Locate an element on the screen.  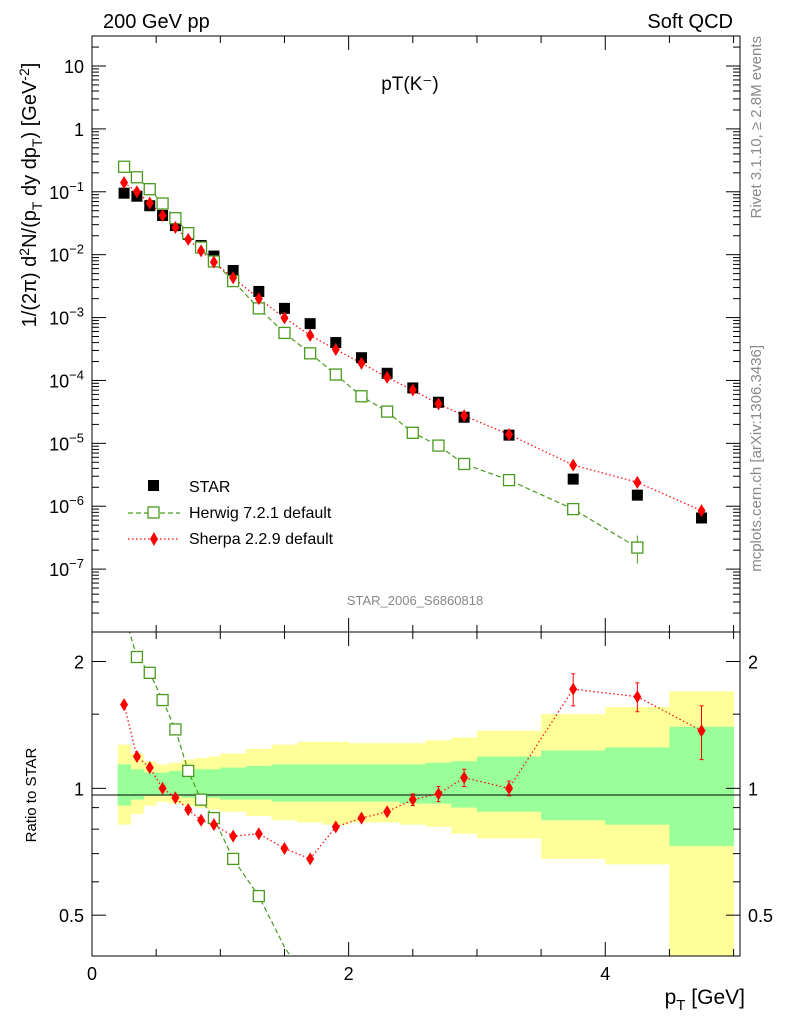
side-label-mcplots: mcplots.cern.ch [arXiv:1306.3436] is located at coordinates (756, 458).